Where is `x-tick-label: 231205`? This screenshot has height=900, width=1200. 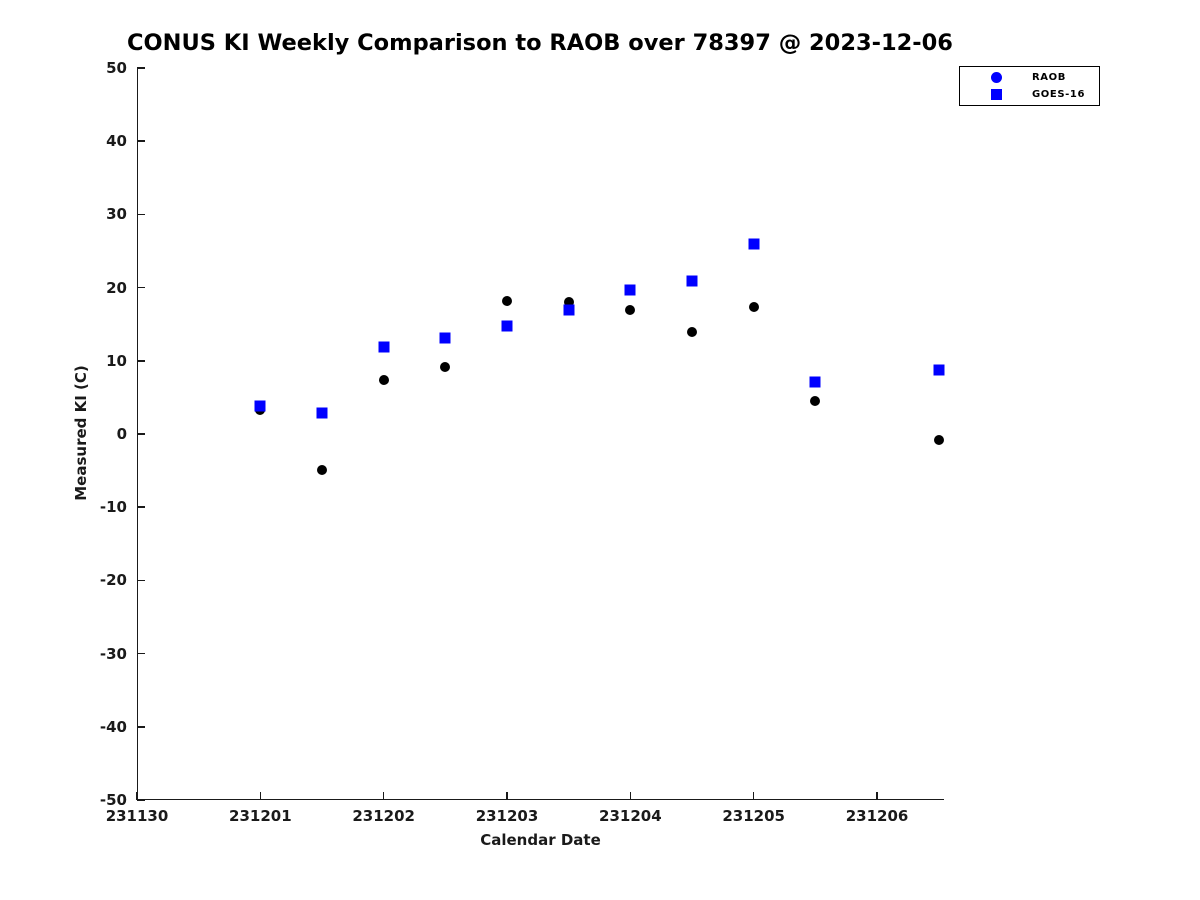 x-tick-label: 231205 is located at coordinates (753, 816).